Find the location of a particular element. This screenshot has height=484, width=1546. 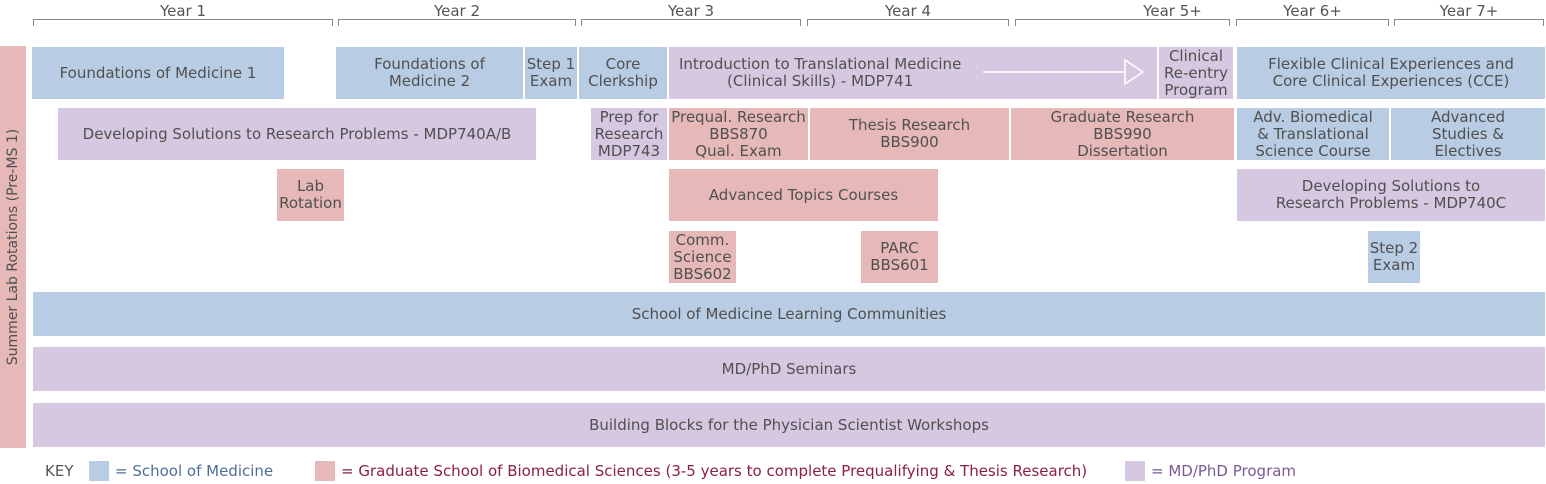

foundations-medicine-1: Foundations of Medicine 1 is located at coordinates (158, 73).